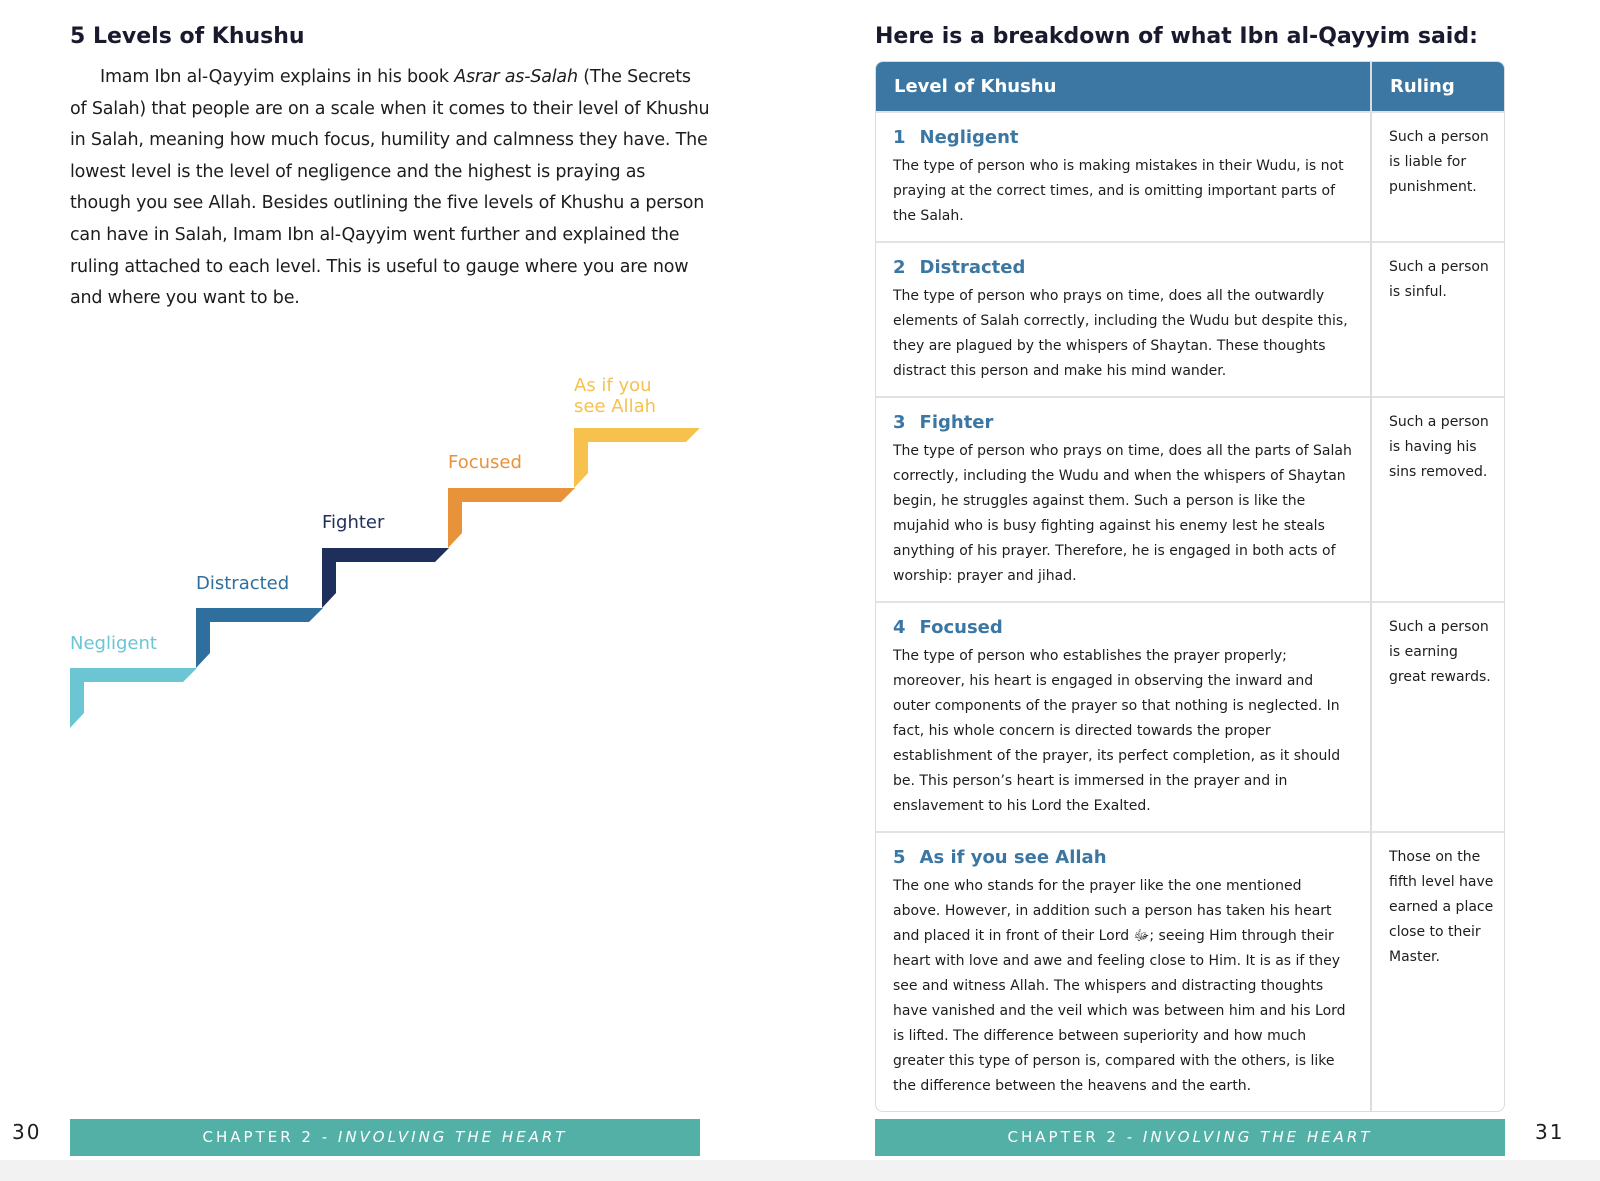 Image resolution: width=1600 pixels, height=1181 pixels. Describe the element at coordinates (1437, 86) in the screenshot. I see `header-cell: Ruling` at that location.